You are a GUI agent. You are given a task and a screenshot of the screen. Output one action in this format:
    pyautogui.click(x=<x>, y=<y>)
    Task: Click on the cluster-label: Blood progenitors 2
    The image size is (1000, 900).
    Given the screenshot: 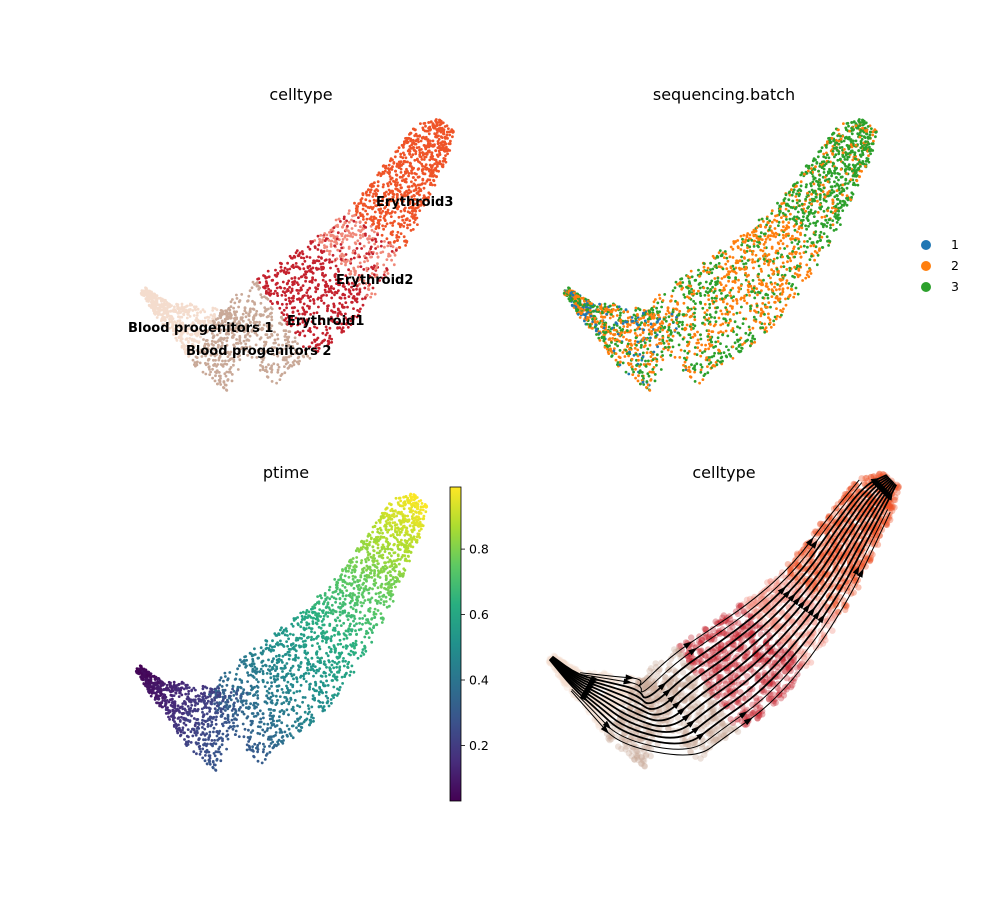 What is the action you would take?
    pyautogui.click(x=258, y=351)
    